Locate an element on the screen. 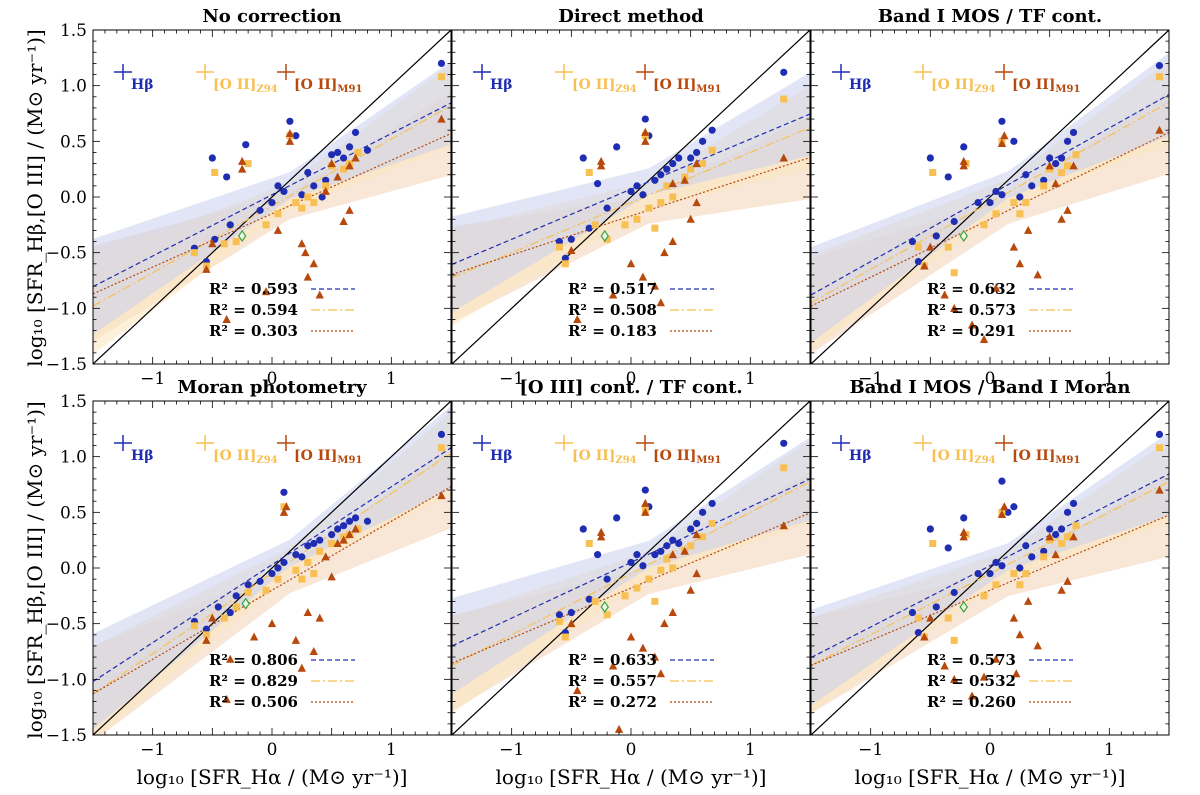 This screenshot has width=1200, height=795. r2-label: R² = 0.806 is located at coordinates (253, 660).